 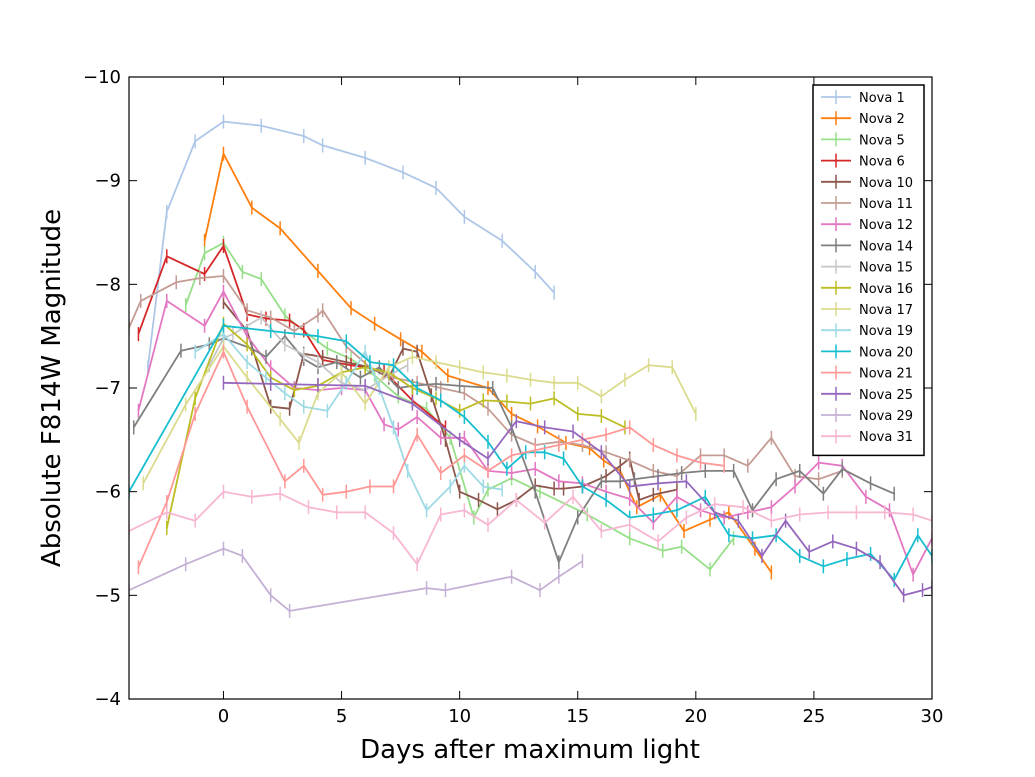 I want to click on y-tick-label: −7, so click(x=107, y=388).